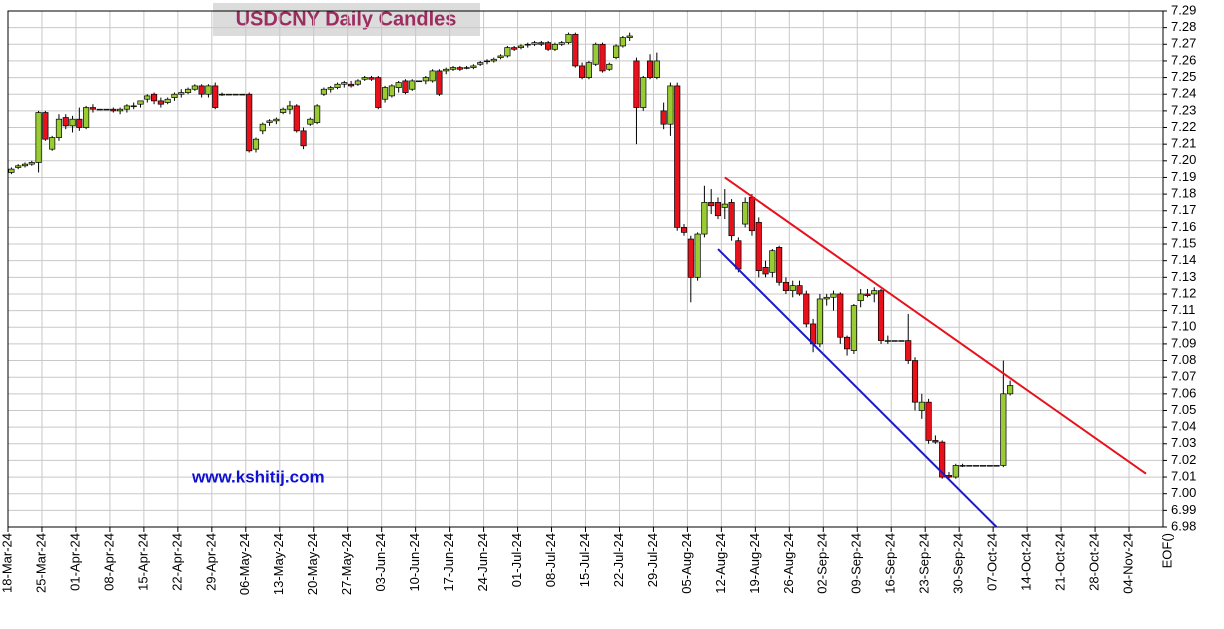 The width and height of the screenshot is (1224, 629). What do you see at coordinates (414, 562) in the screenshot?
I see `x-tick-label: 10-Jun-24` at bounding box center [414, 562].